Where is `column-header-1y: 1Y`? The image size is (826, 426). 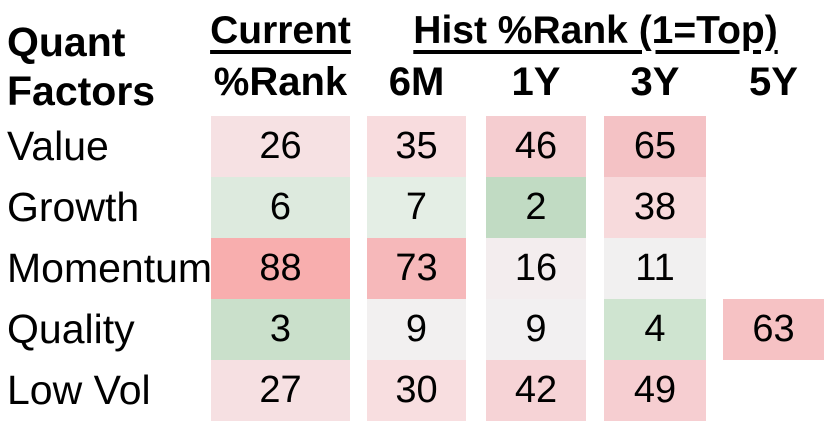 column-header-1y: 1Y is located at coordinates (536, 82).